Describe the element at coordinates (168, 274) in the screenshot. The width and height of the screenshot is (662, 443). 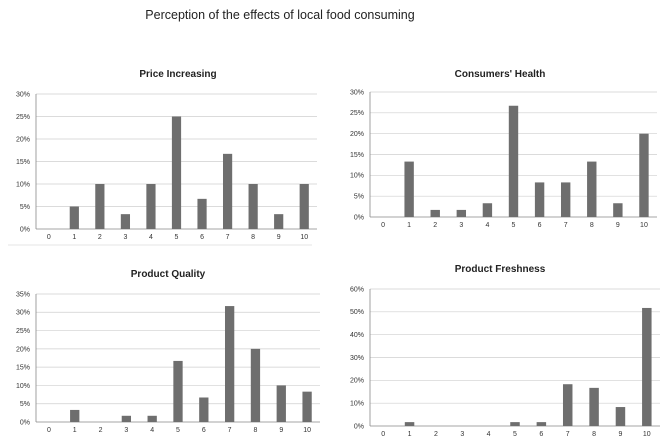
I see `chart-title: Product Quality` at that location.